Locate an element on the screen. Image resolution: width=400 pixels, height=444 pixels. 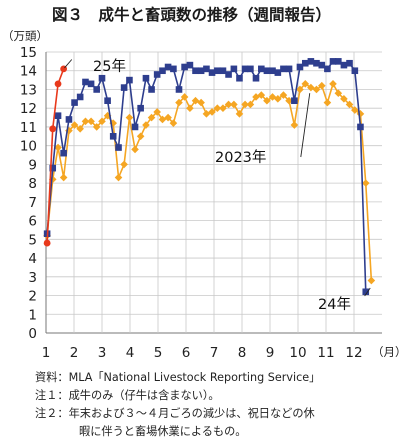
x-tick-label: 9 is located at coordinates (270, 353).